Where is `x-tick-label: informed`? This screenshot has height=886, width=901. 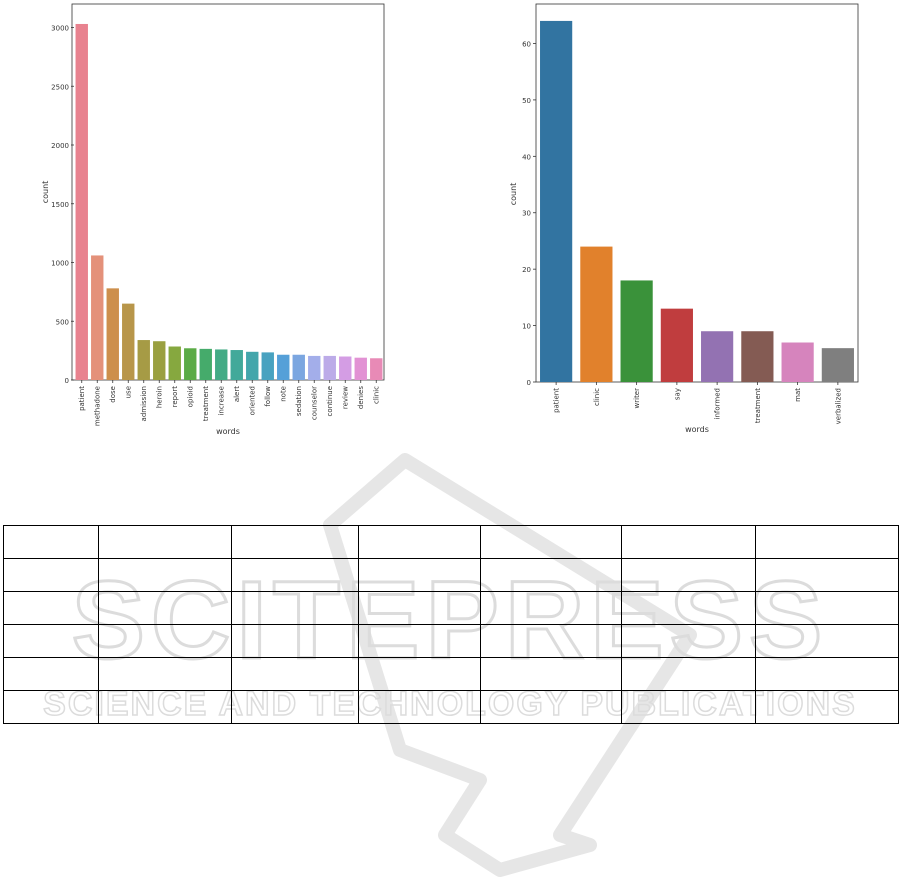
x-tick-label: informed is located at coordinates (718, 403).